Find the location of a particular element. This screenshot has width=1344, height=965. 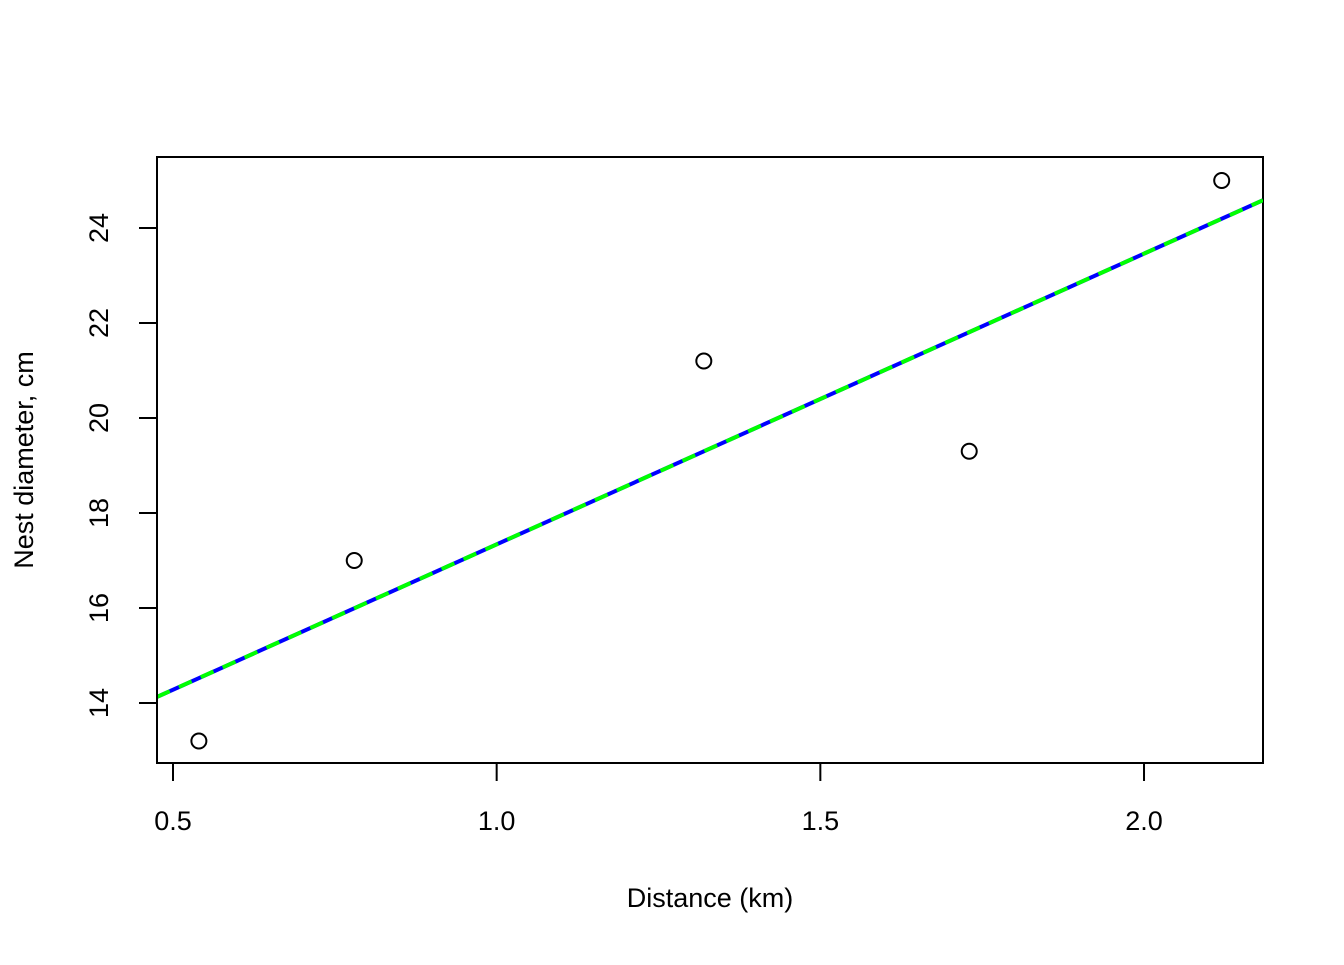

y-tick-label: 14 is located at coordinates (99, 703).